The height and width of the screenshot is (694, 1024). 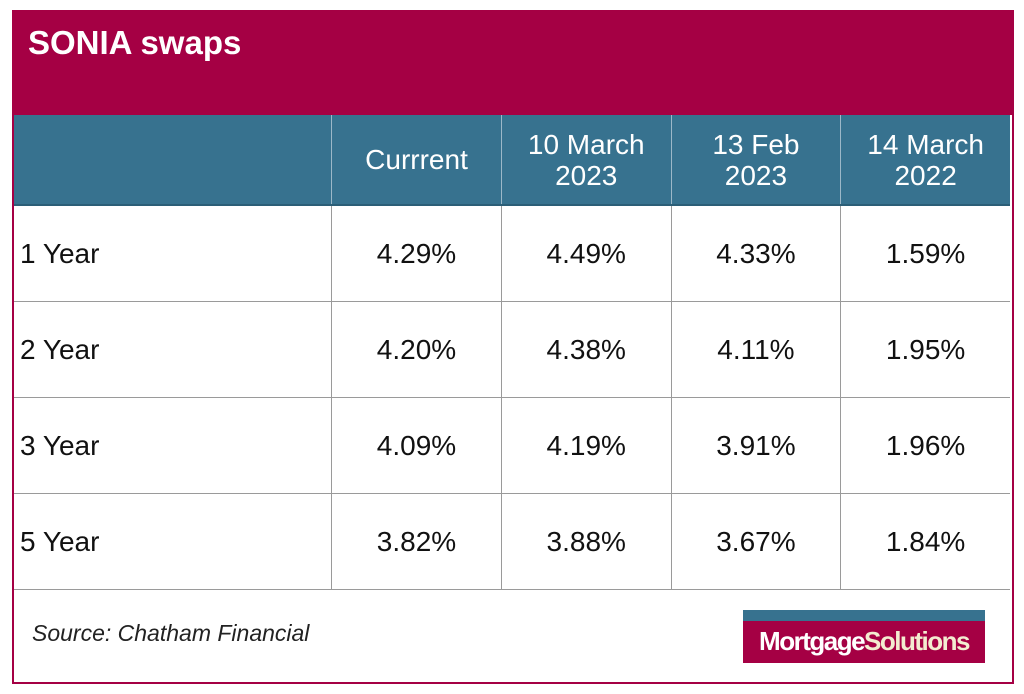 I want to click on table-row: 3 Year 4.09% 4.19% 3.91% 1.96%, so click(x=512, y=445).